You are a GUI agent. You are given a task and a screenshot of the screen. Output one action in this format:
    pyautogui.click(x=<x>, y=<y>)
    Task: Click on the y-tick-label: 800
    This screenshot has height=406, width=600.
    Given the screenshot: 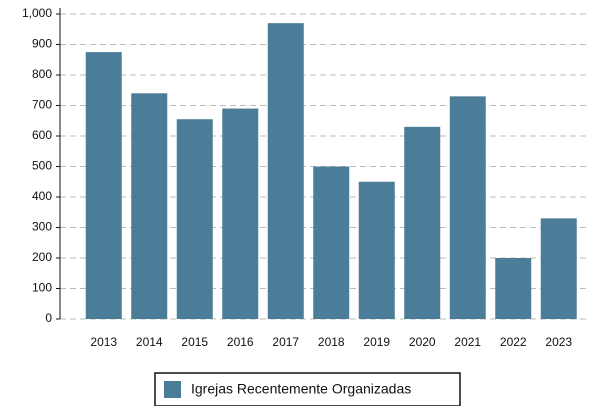 What is the action you would take?
    pyautogui.click(x=42, y=74)
    